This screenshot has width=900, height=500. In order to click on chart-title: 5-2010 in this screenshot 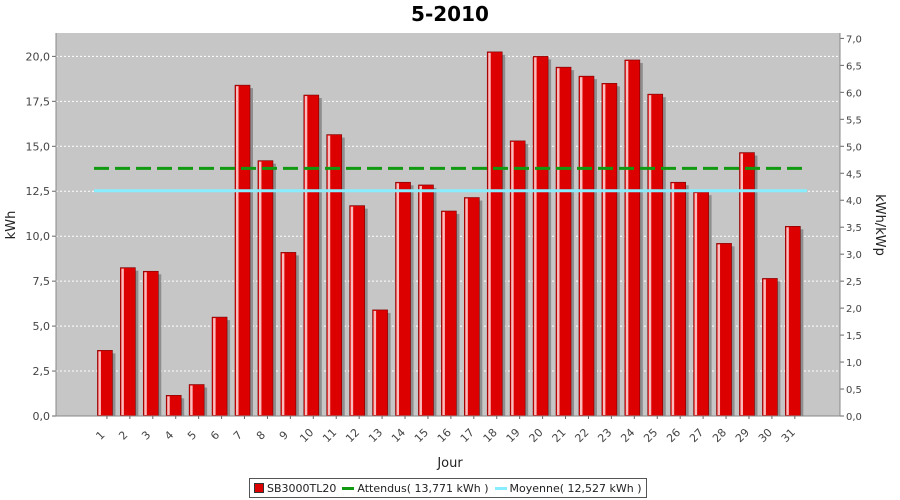, I will do `click(450, 14)`.